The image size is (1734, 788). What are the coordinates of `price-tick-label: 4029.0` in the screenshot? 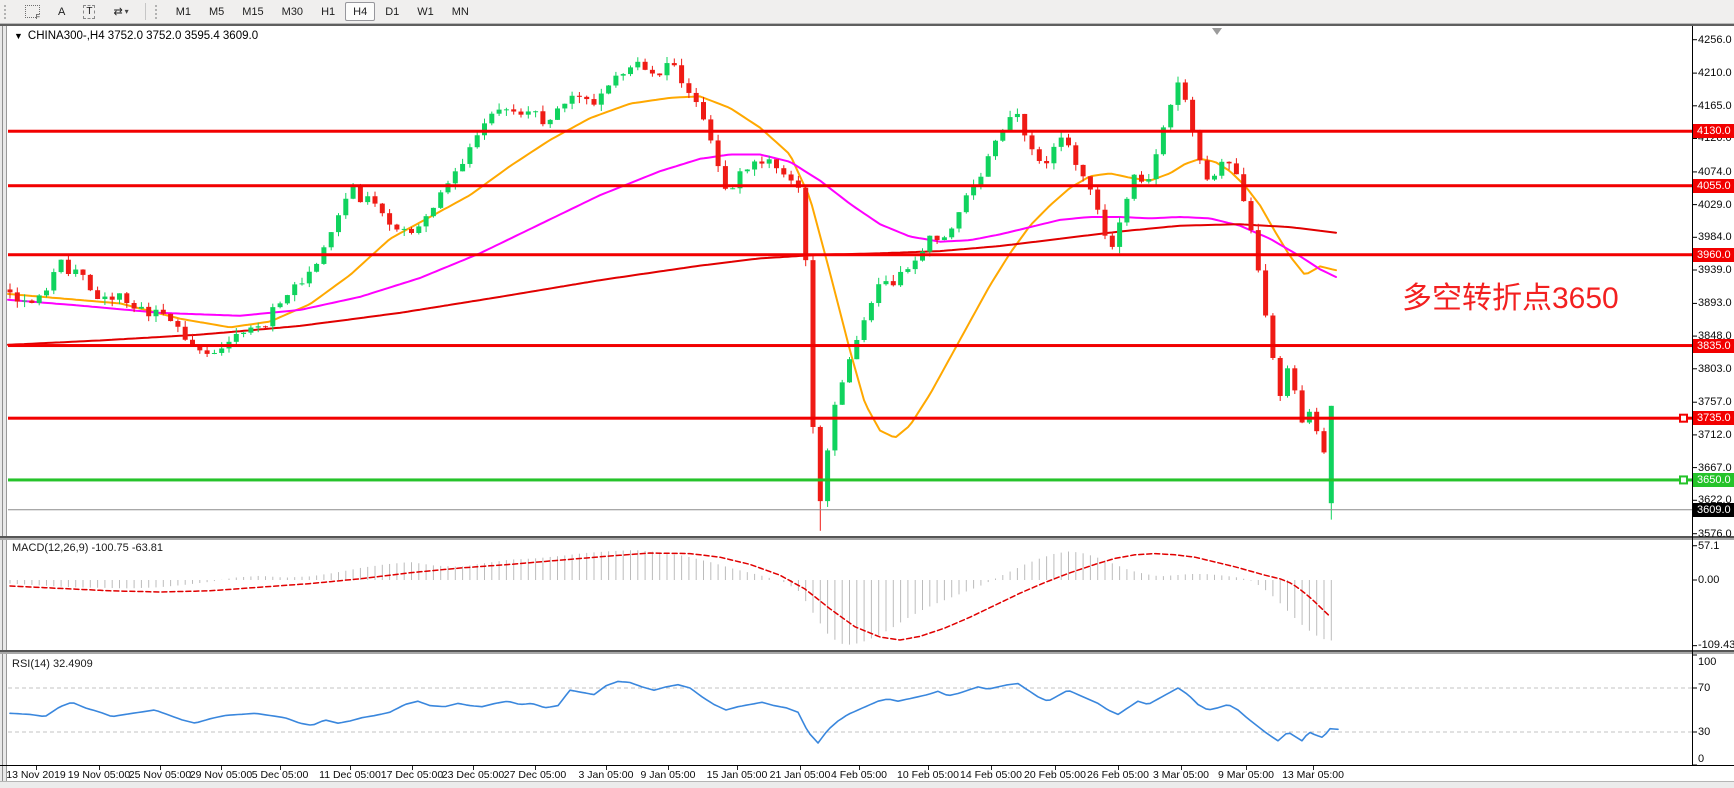 It's located at (1715, 204).